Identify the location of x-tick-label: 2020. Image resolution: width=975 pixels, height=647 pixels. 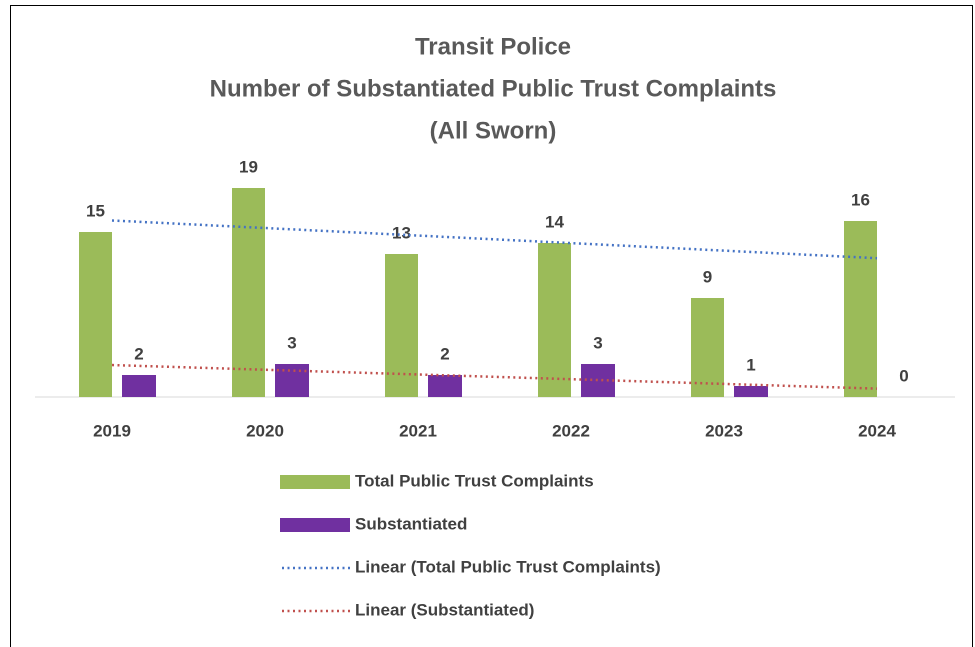
(265, 430).